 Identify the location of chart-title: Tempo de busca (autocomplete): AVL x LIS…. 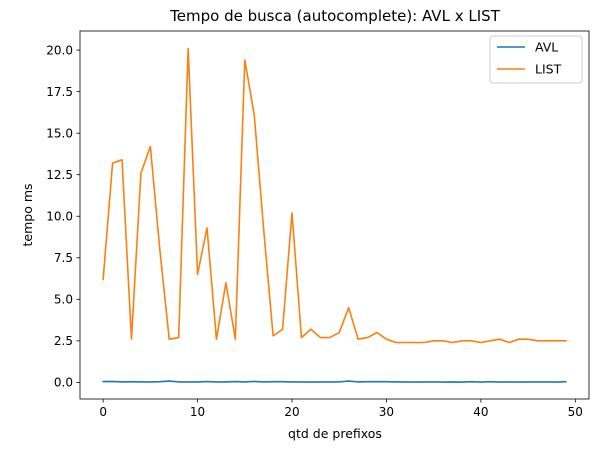
(334, 16).